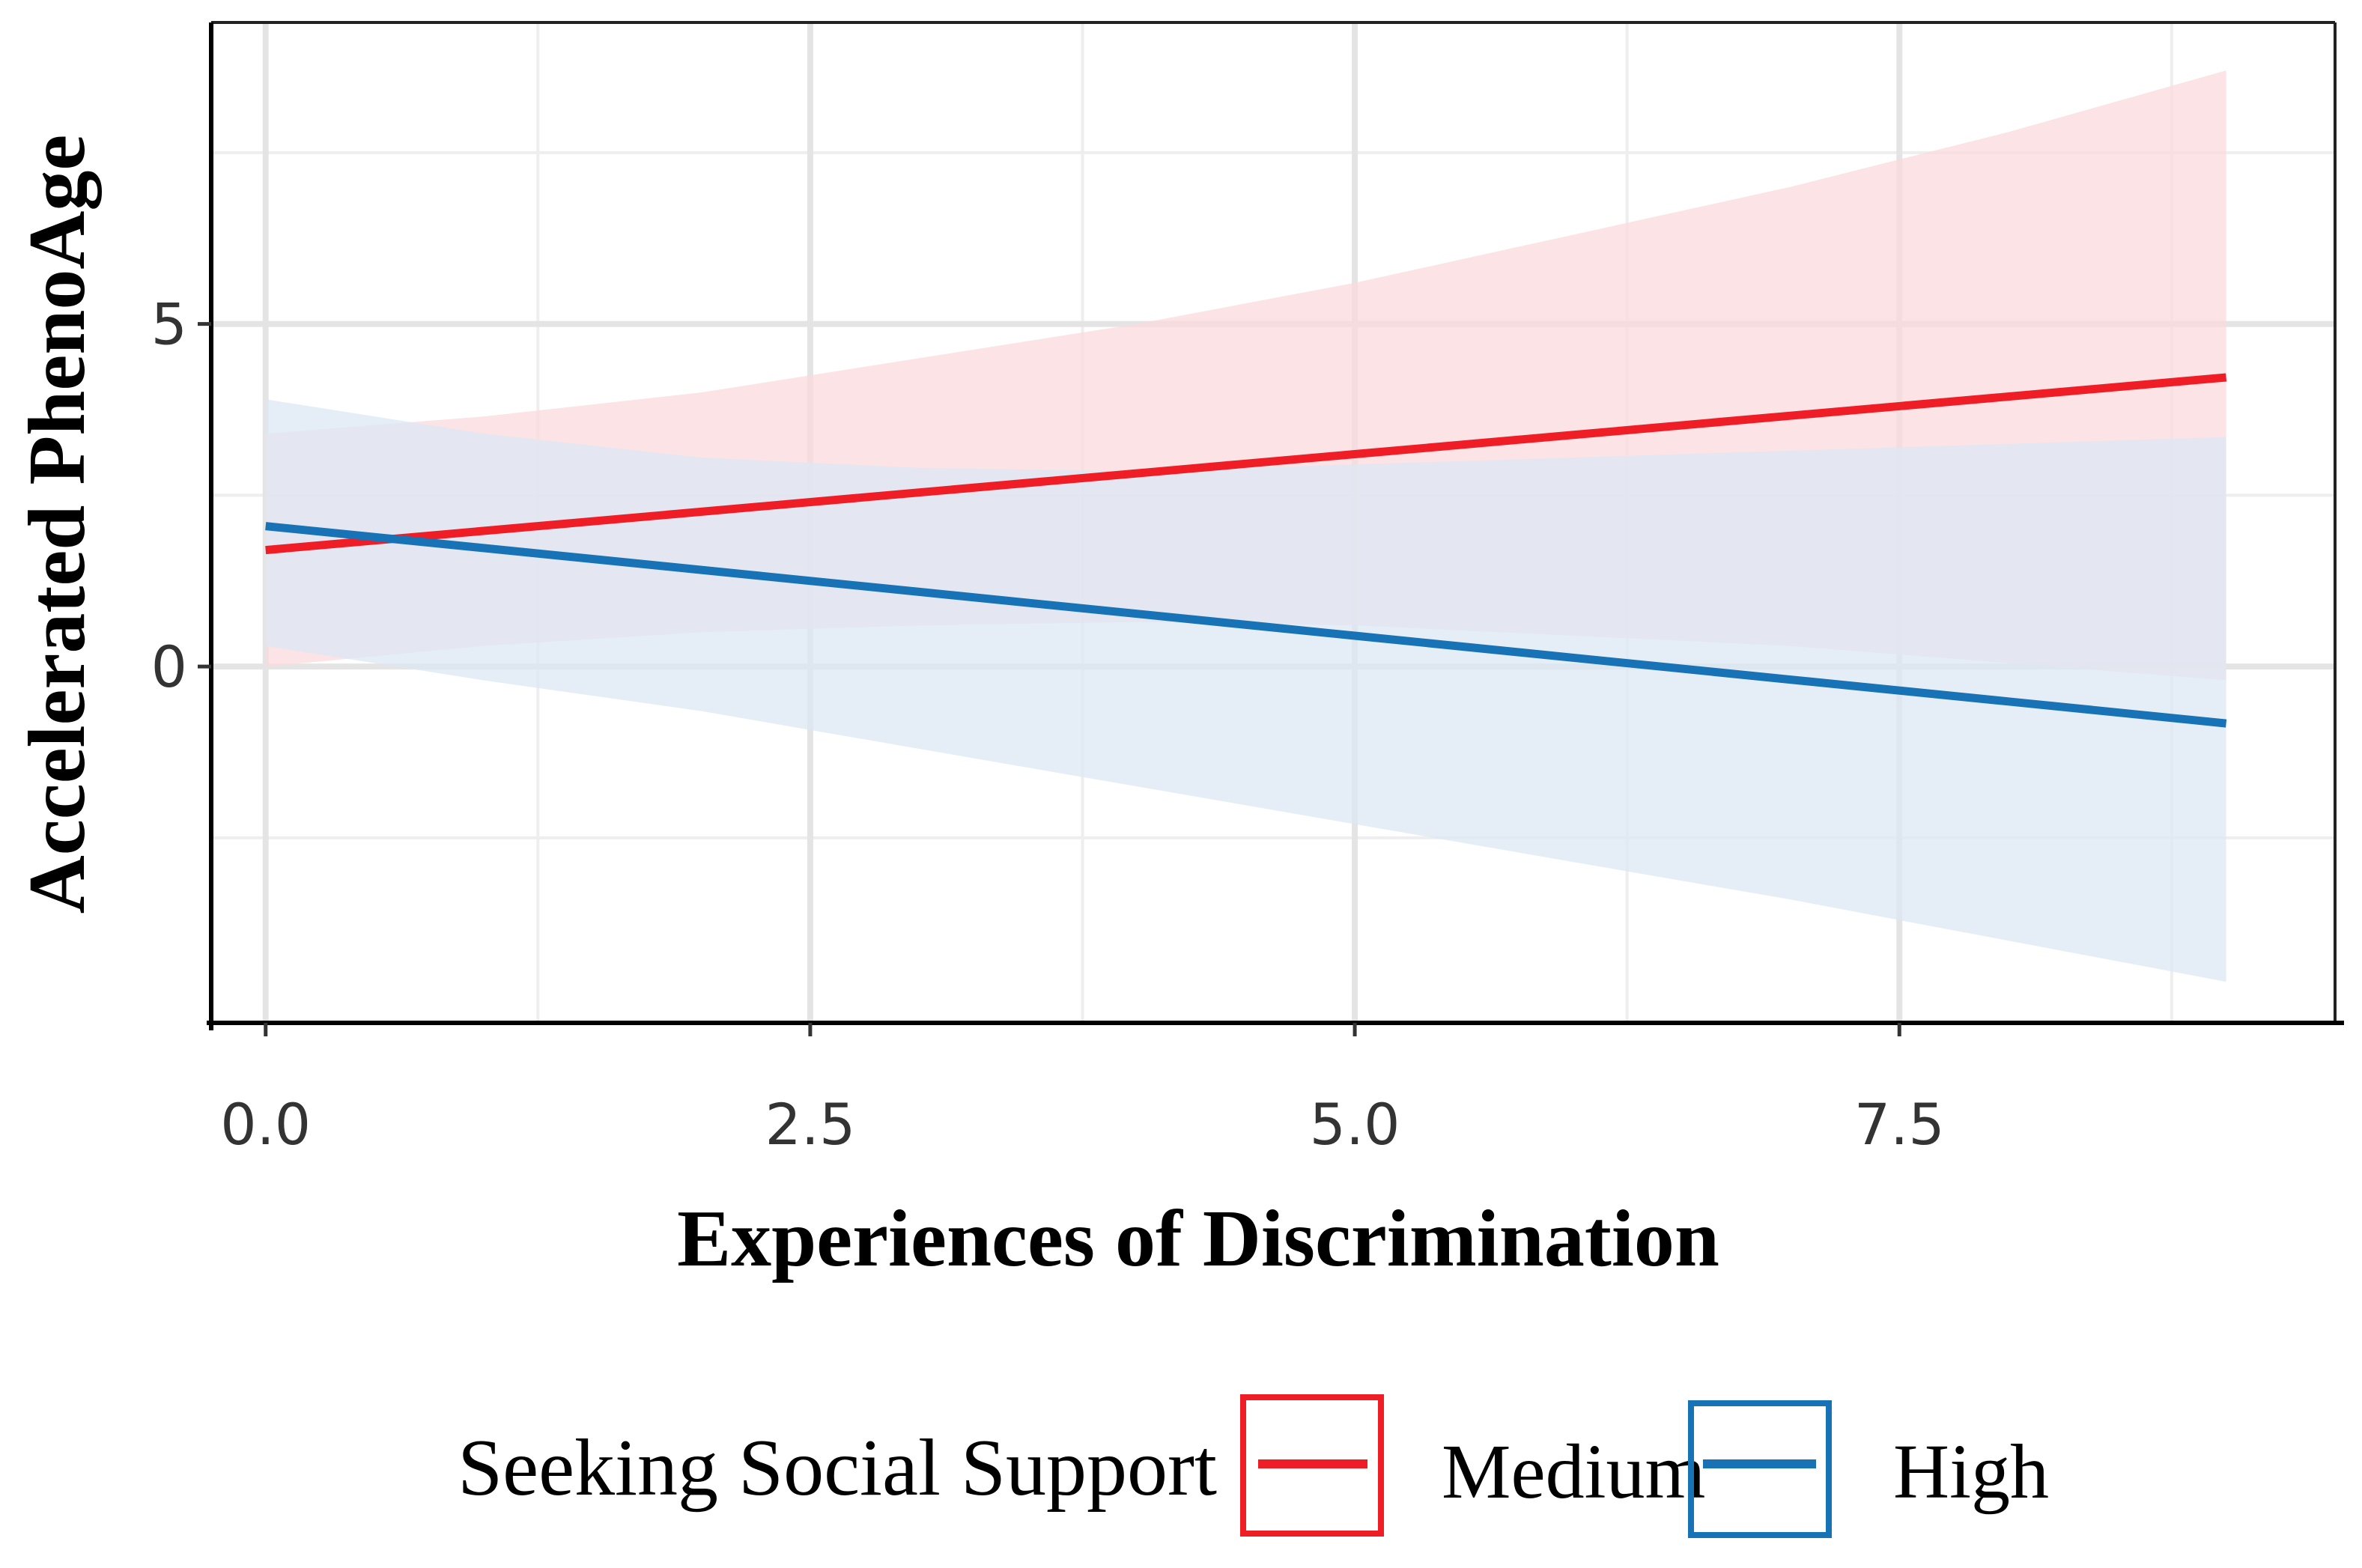 The image size is (2362, 1568). I want to click on y-tick-label: 5, so click(169, 324).